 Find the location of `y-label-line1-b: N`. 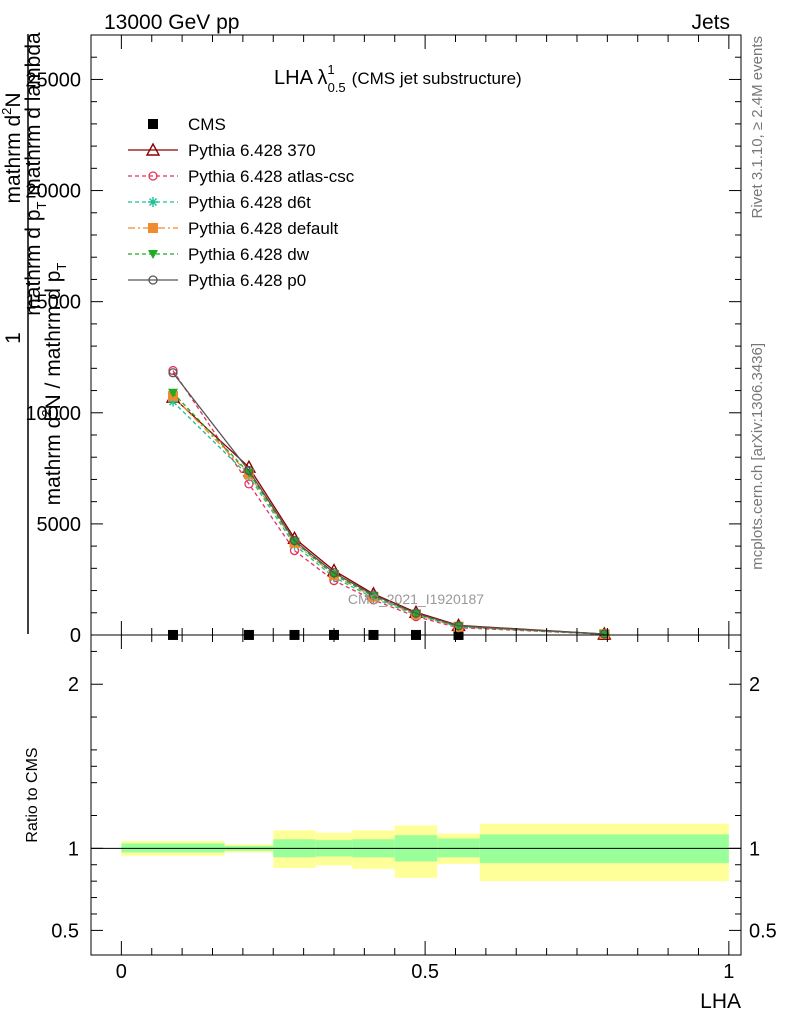

y-label-line1-b: N is located at coordinates (13, 99).